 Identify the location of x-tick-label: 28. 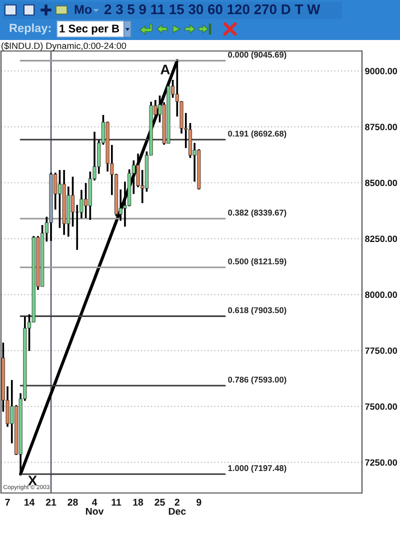
(73, 502).